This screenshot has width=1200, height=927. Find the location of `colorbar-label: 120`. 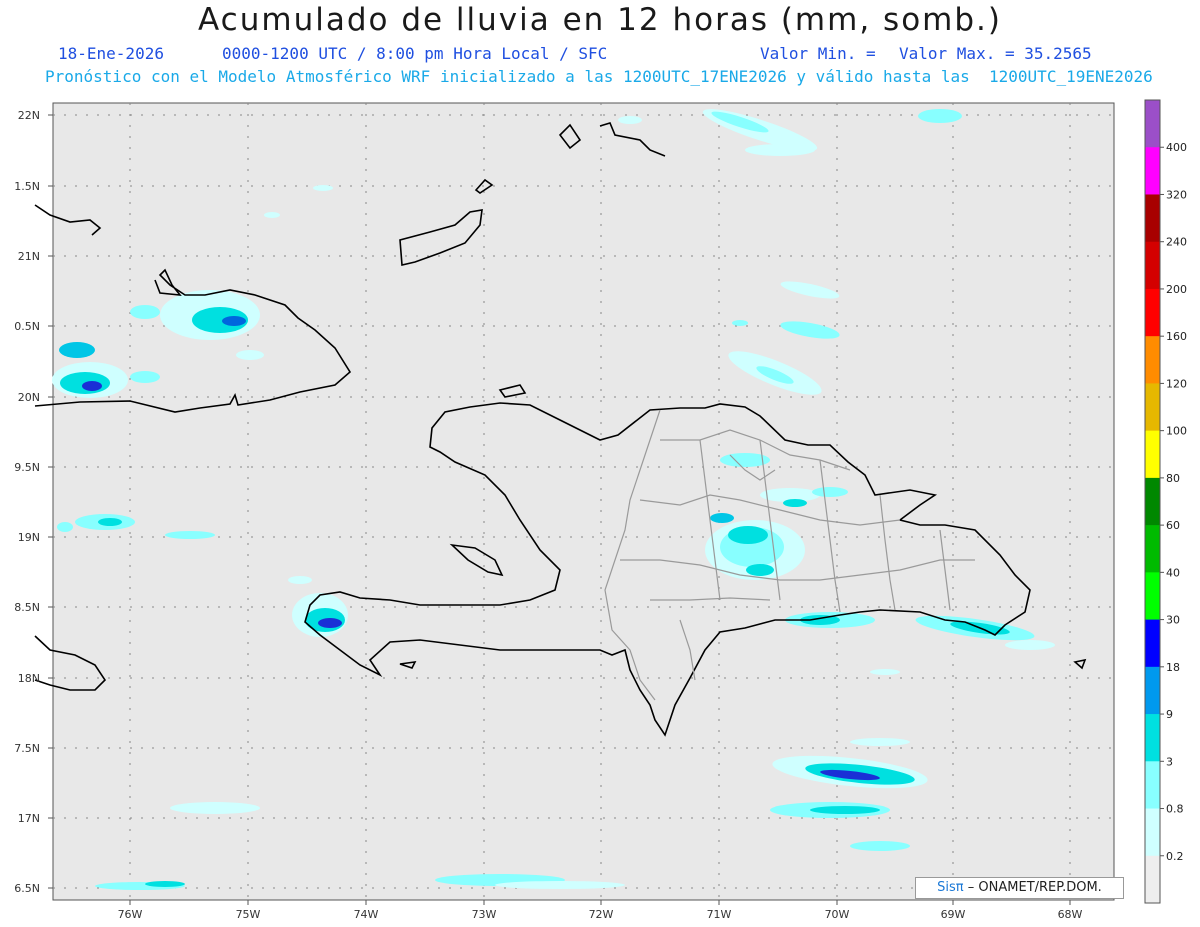

colorbar-label: 120 is located at coordinates (1176, 383).